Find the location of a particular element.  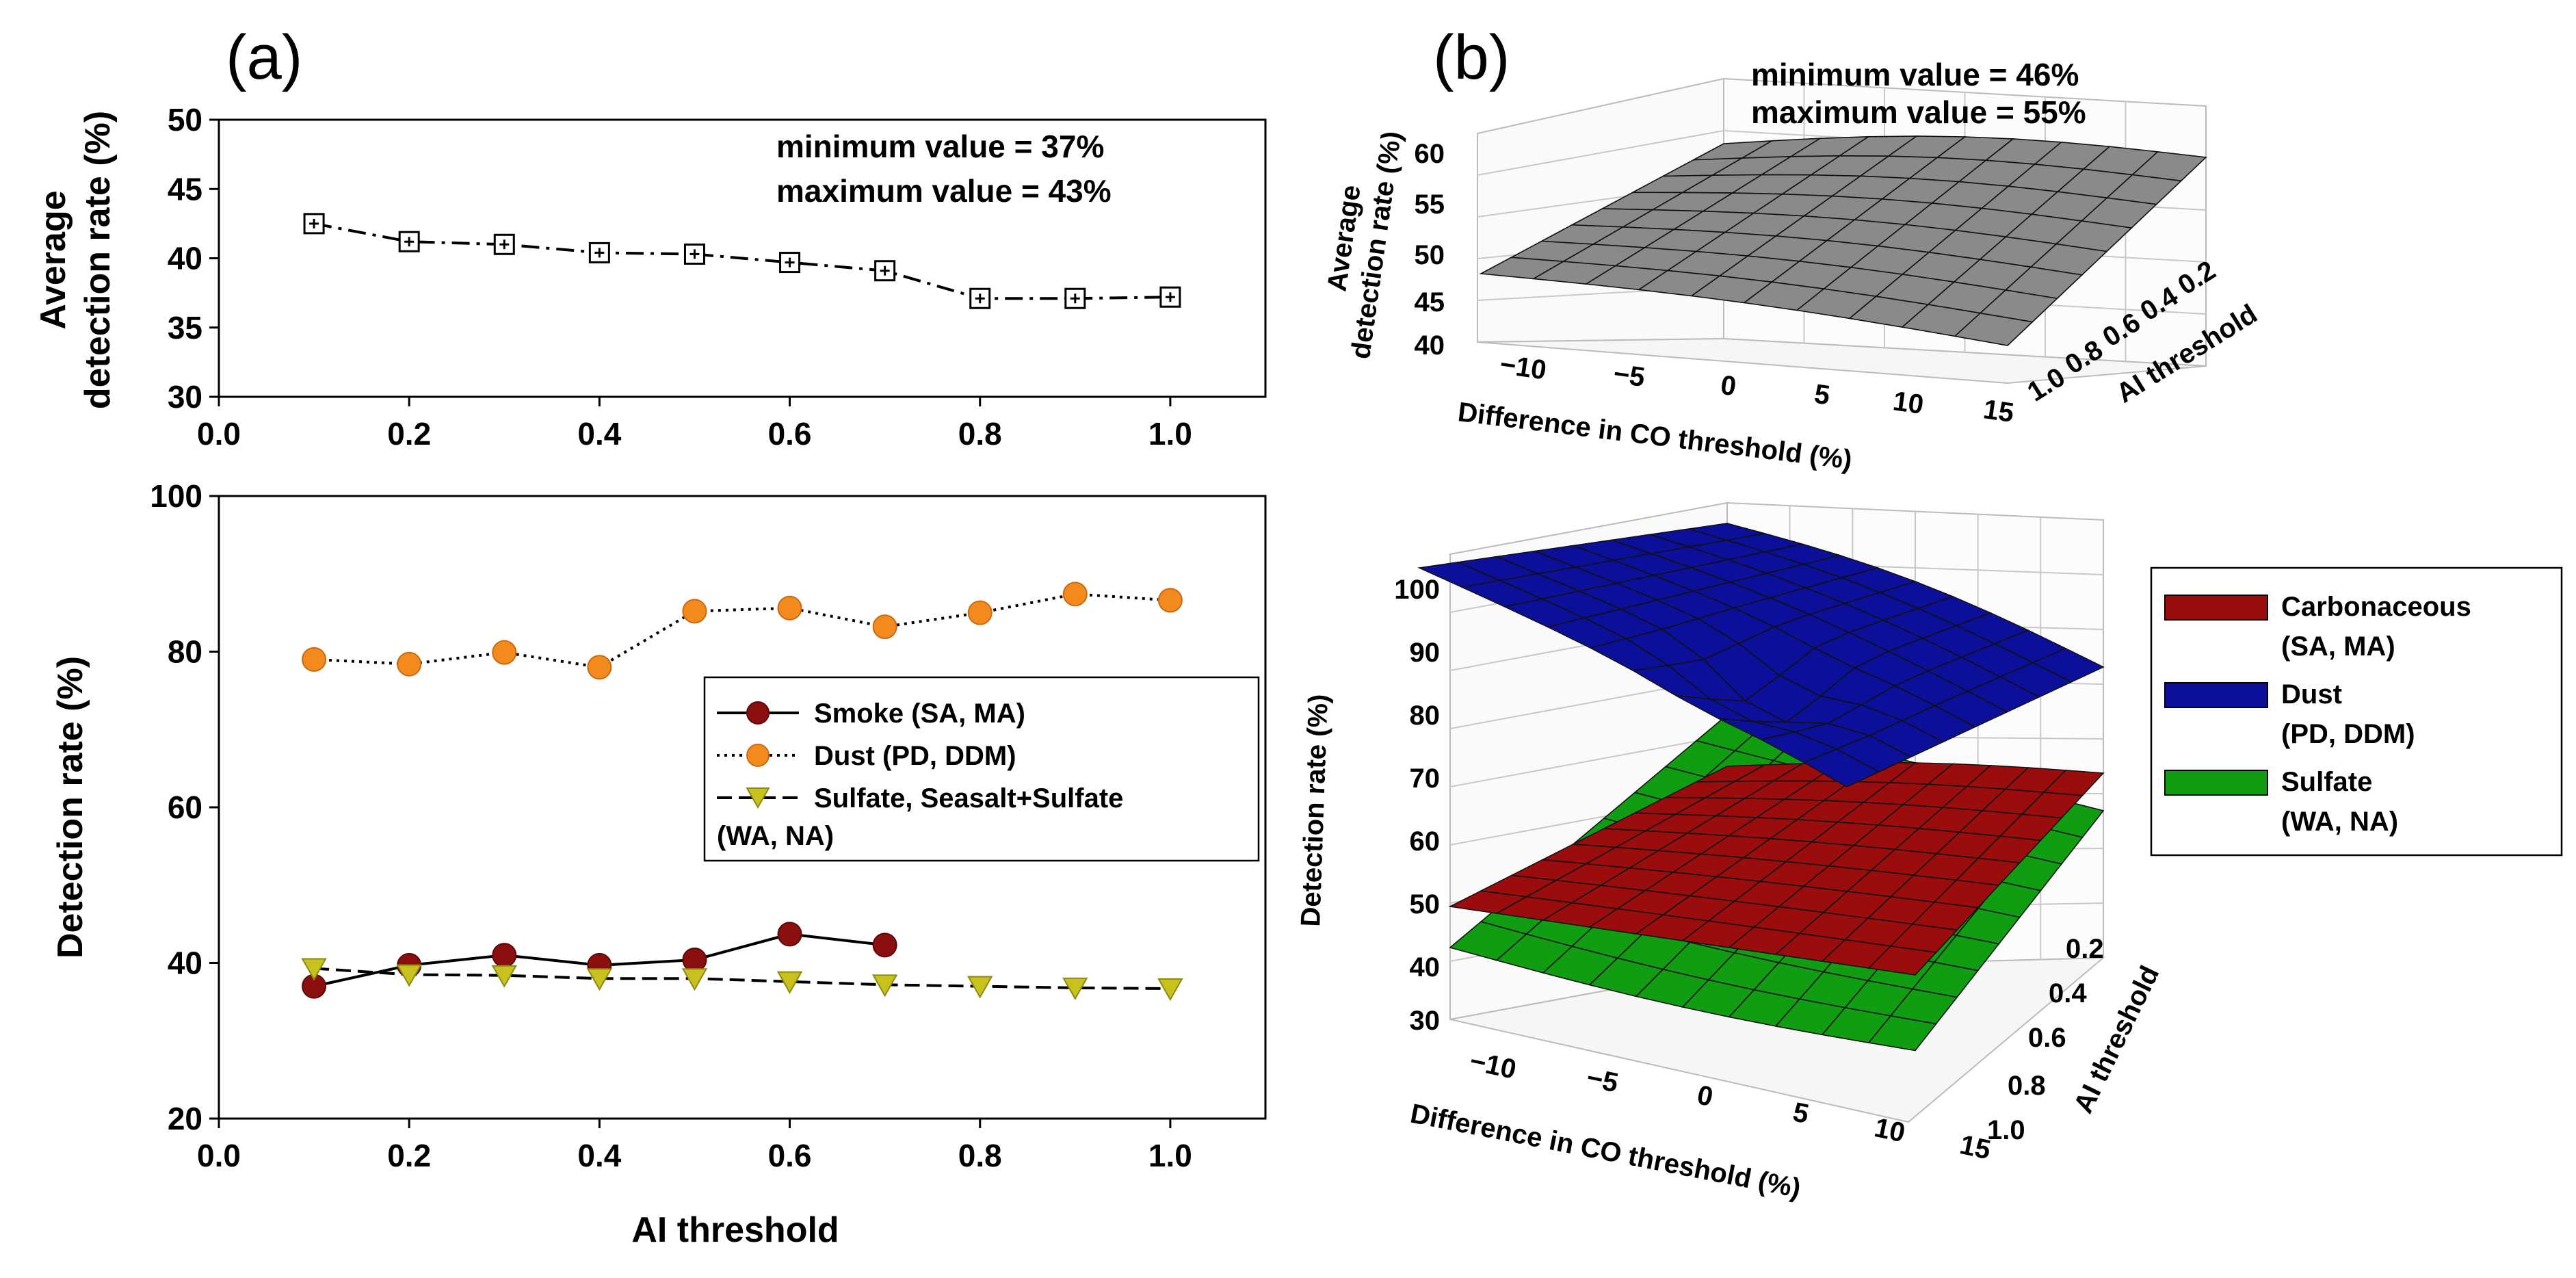

a-top-ytick-label-1: 35 is located at coordinates (185, 327).